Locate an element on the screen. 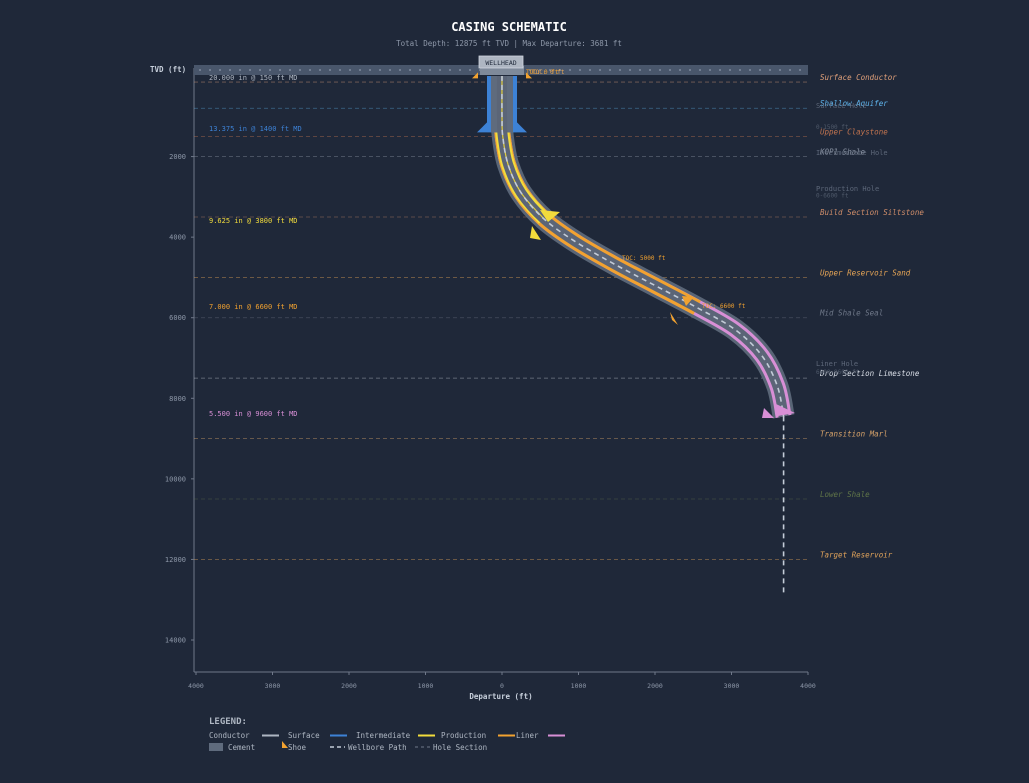  formation-label: Lower Shale is located at coordinates (845, 494).